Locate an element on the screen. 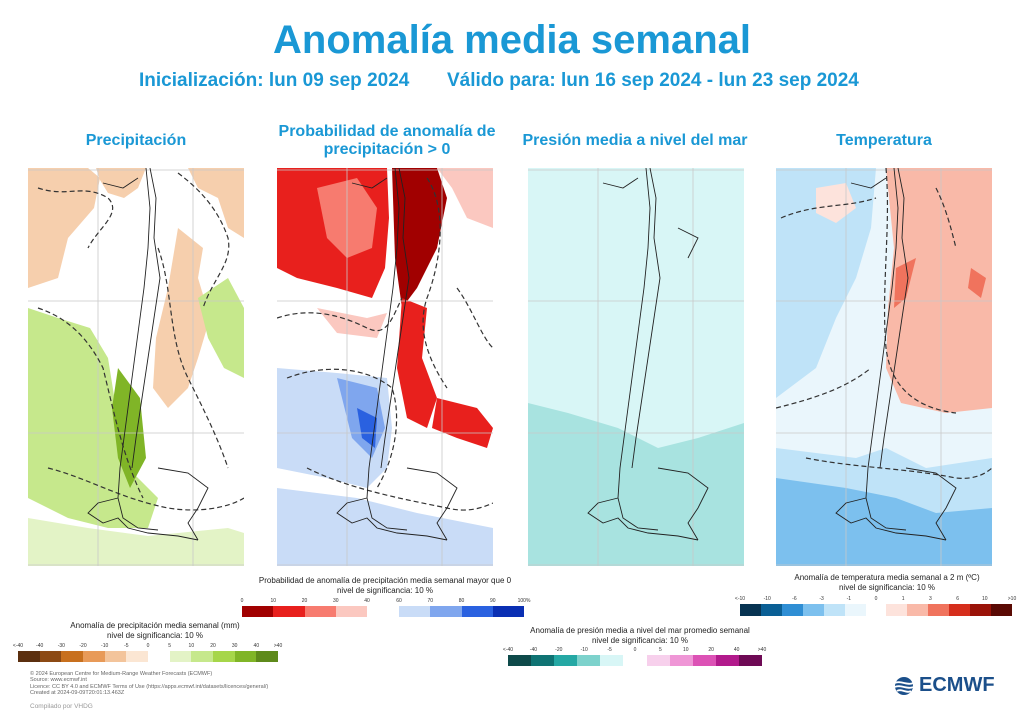 Image resolution: width=1024 pixels, height=720 pixels. colorbar-tick-label: <-10 is located at coordinates (740, 599).